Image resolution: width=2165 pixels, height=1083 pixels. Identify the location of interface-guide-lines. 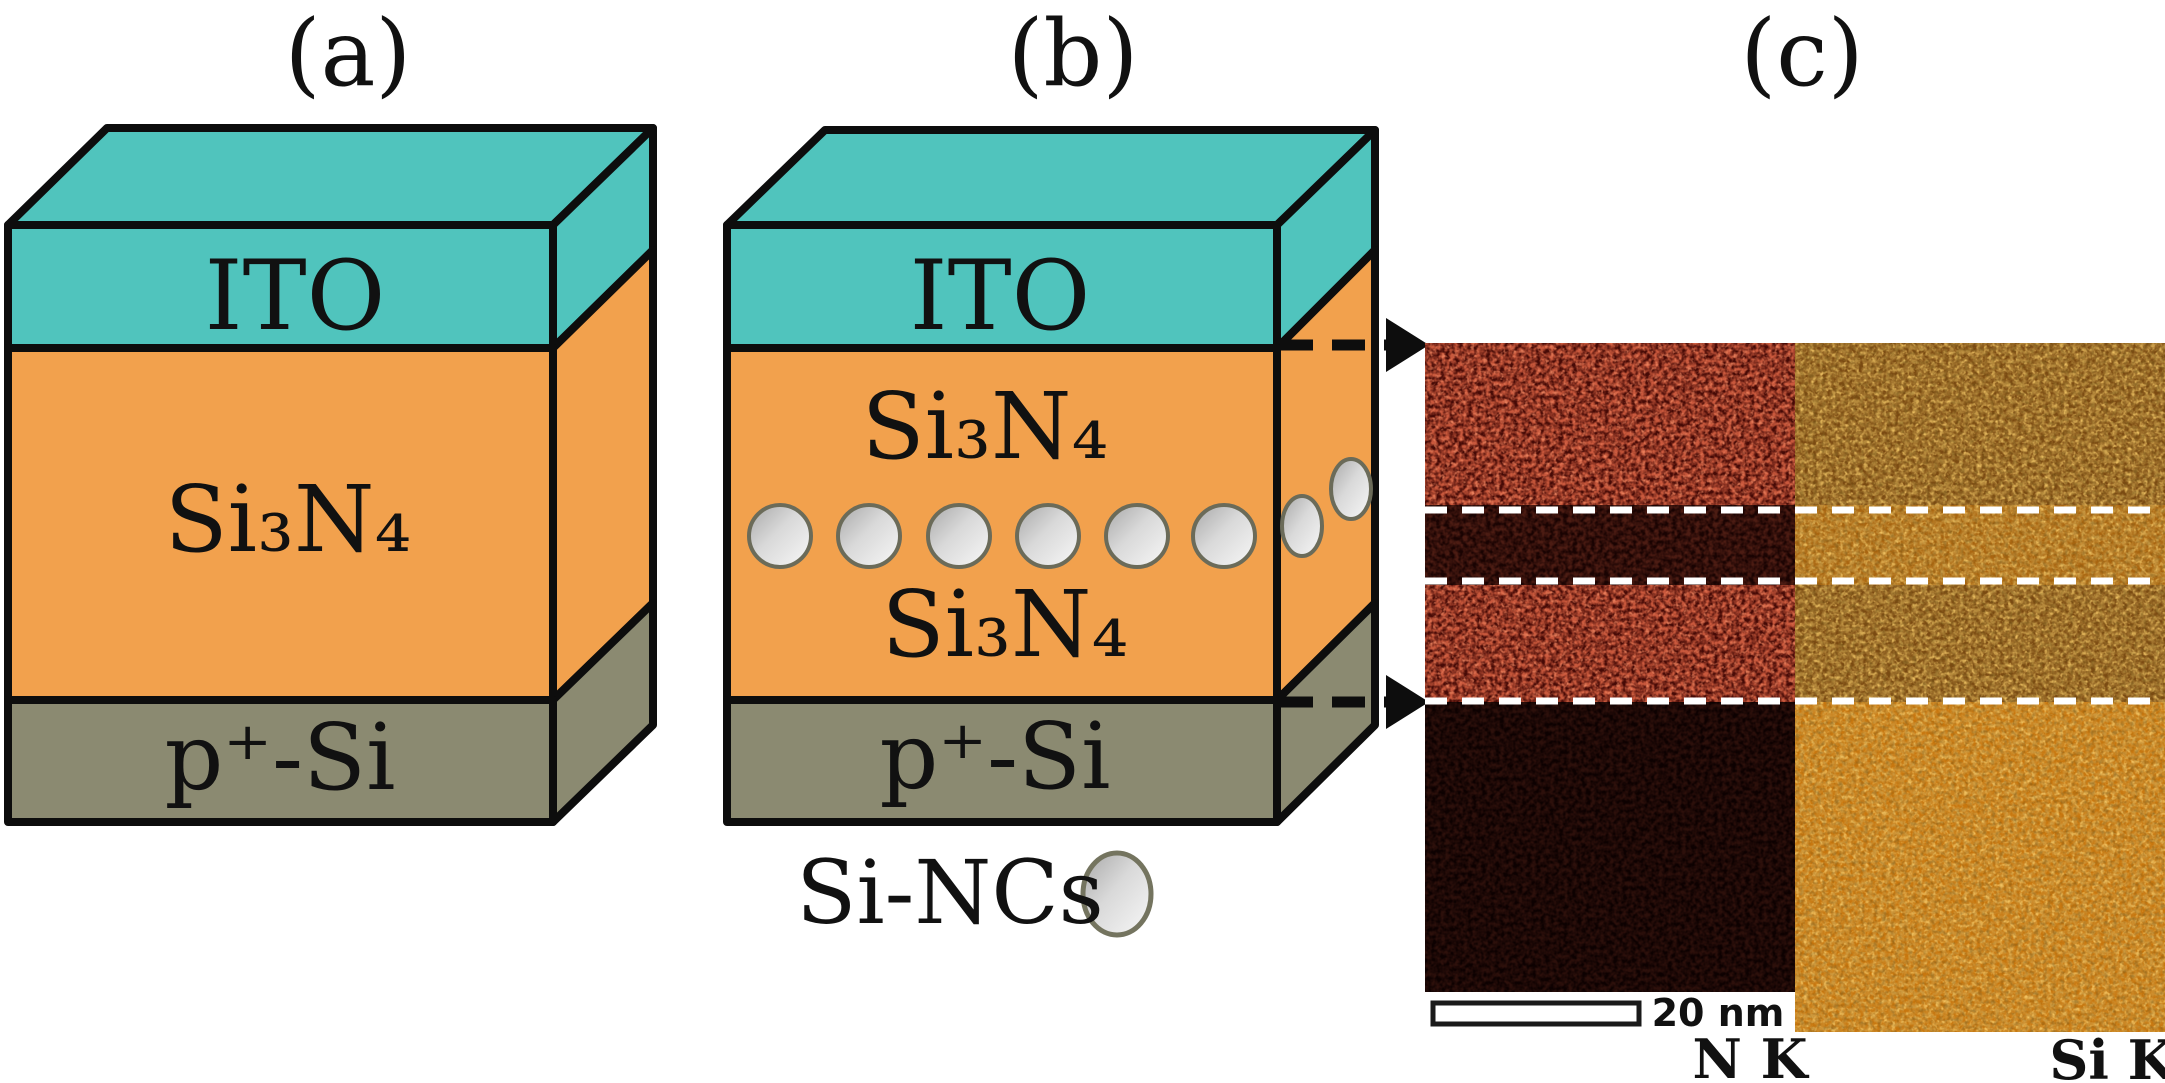
(1795, 605).